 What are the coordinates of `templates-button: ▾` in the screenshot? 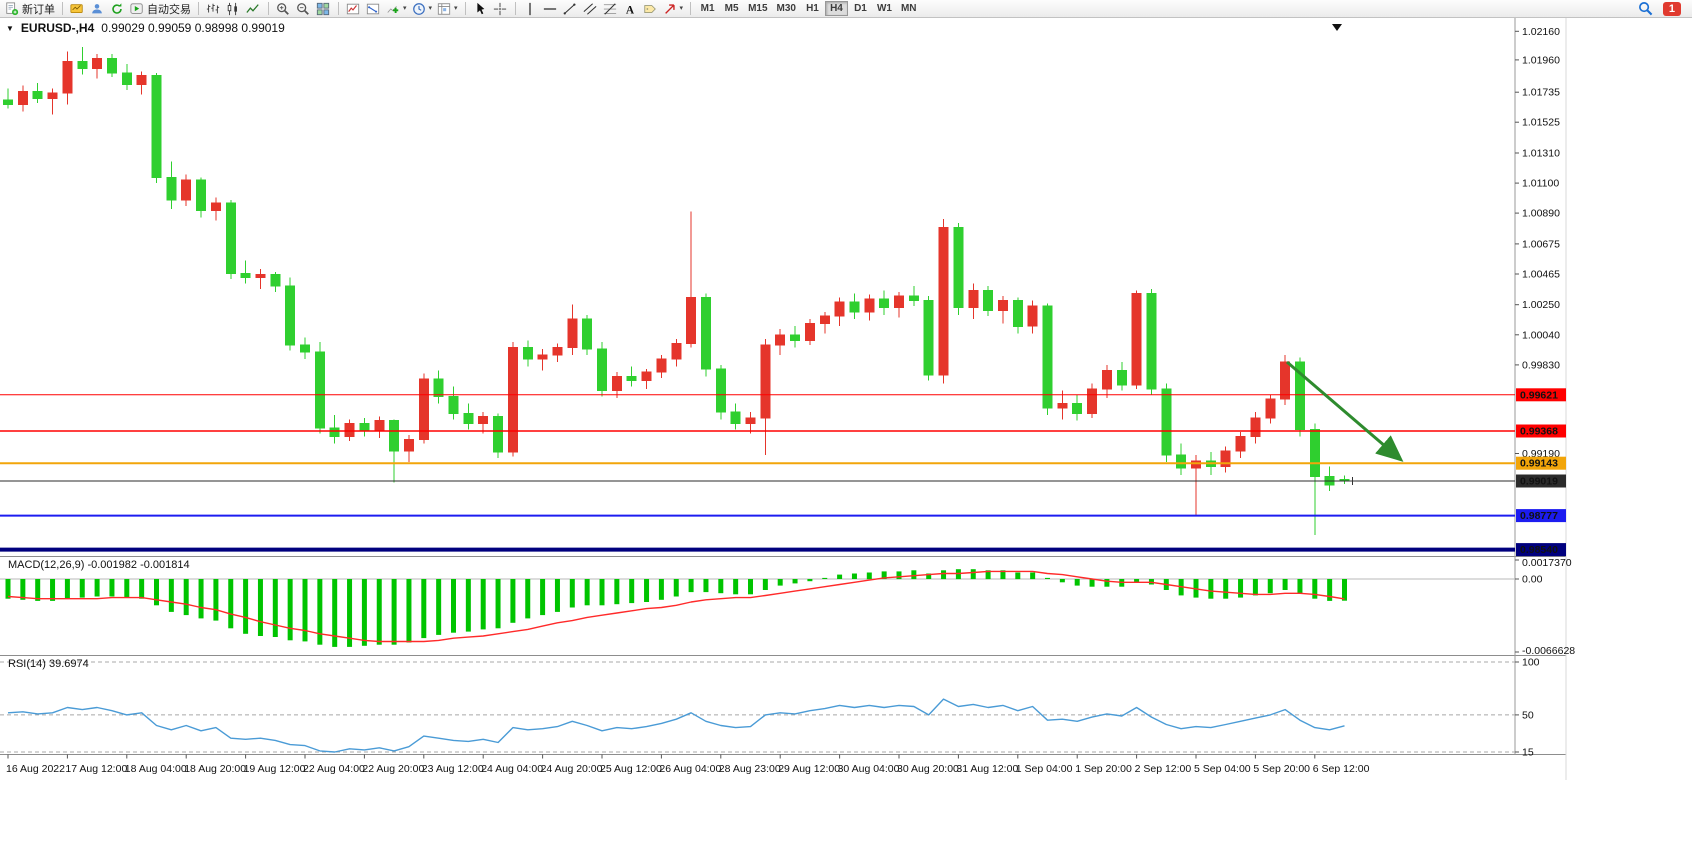 It's located at (447, 9).